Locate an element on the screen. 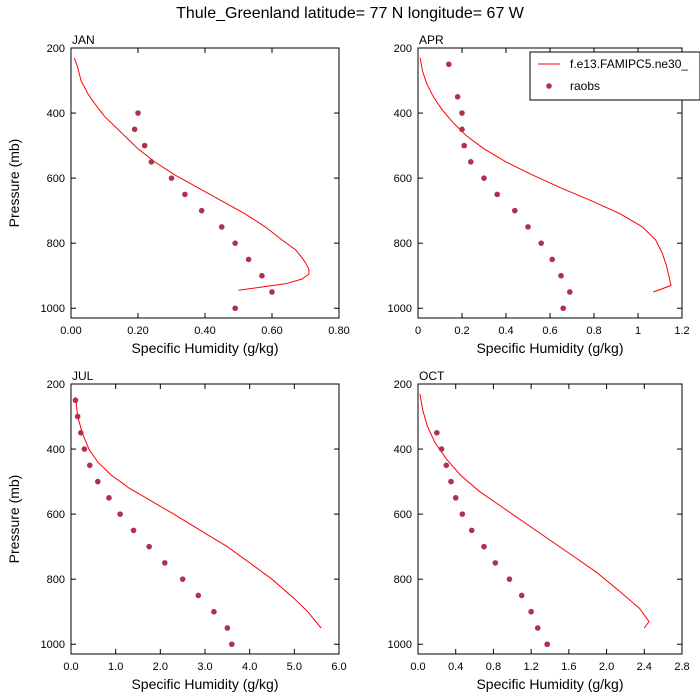  x-tick-label: 0.20 is located at coordinates (137, 331).